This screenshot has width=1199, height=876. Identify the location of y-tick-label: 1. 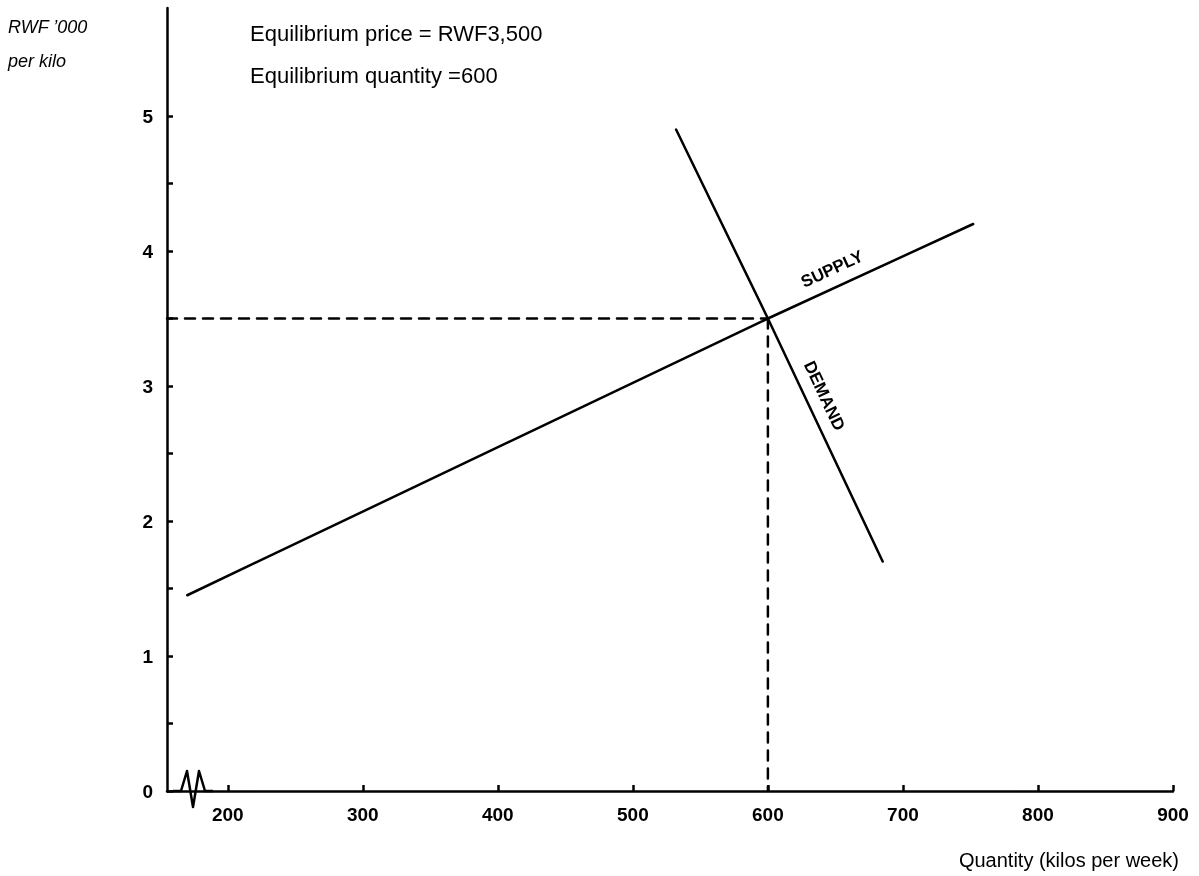
(148, 656).